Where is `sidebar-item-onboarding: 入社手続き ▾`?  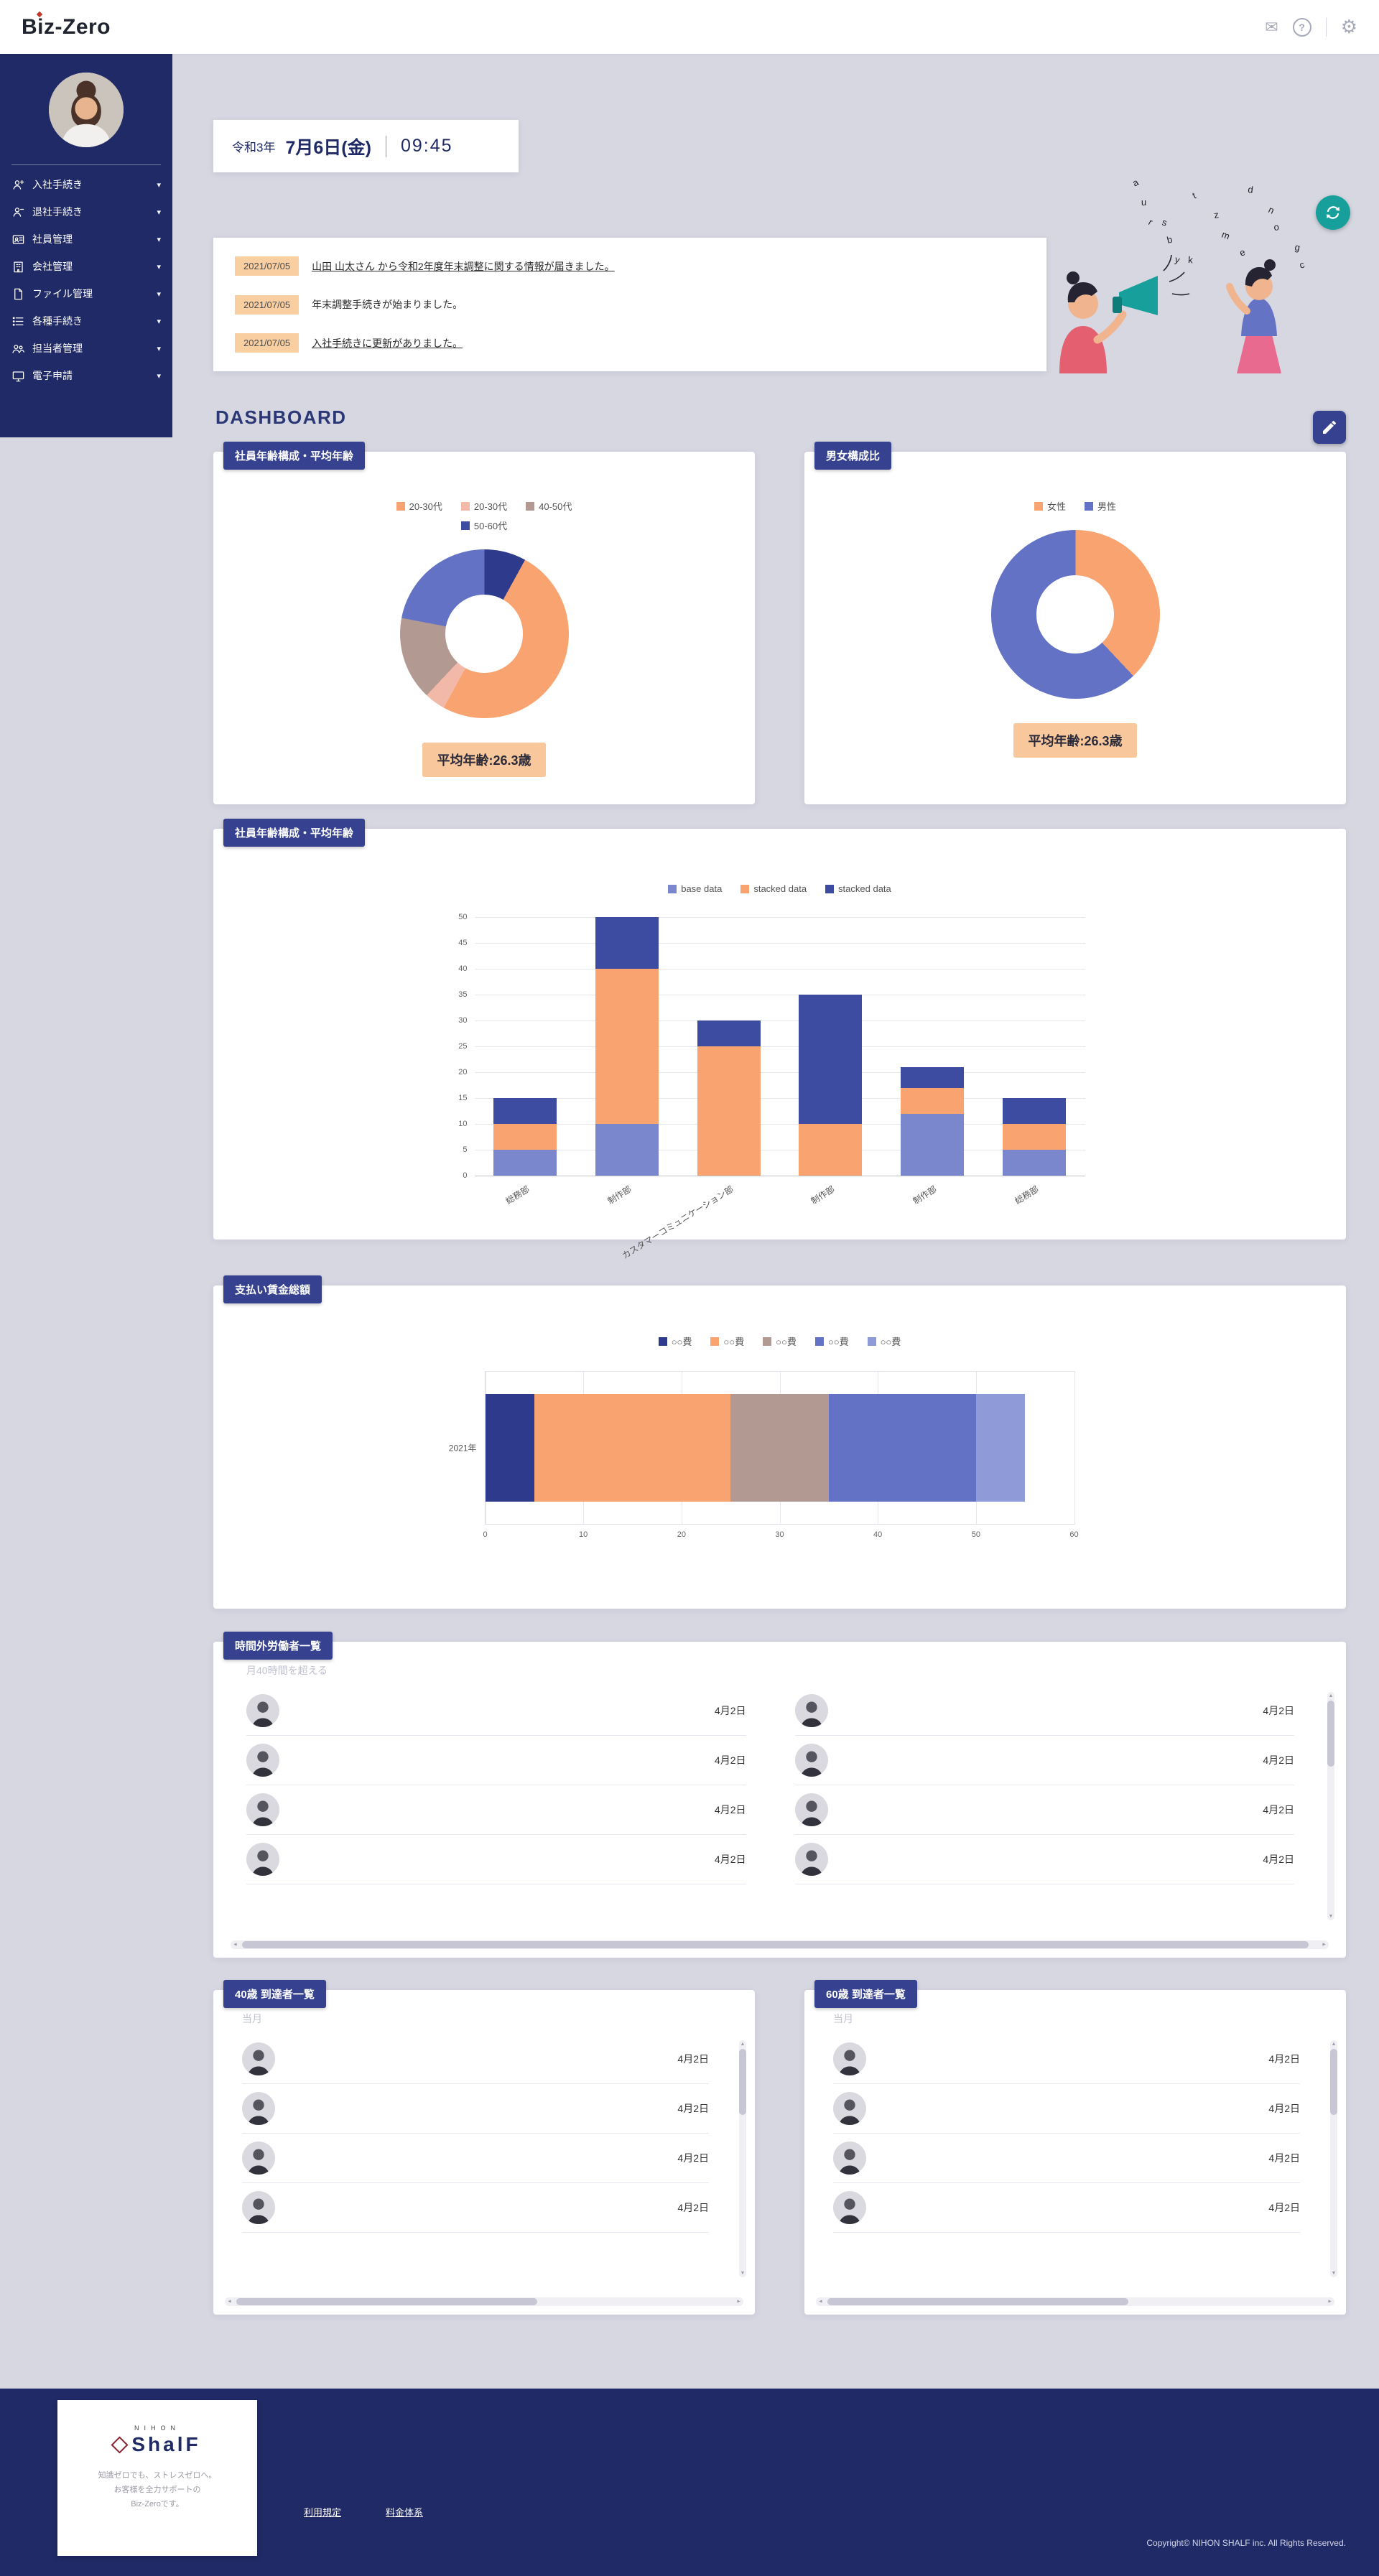
sidebar-item-onboarding: 入社手続き ▾ is located at coordinates (86, 184).